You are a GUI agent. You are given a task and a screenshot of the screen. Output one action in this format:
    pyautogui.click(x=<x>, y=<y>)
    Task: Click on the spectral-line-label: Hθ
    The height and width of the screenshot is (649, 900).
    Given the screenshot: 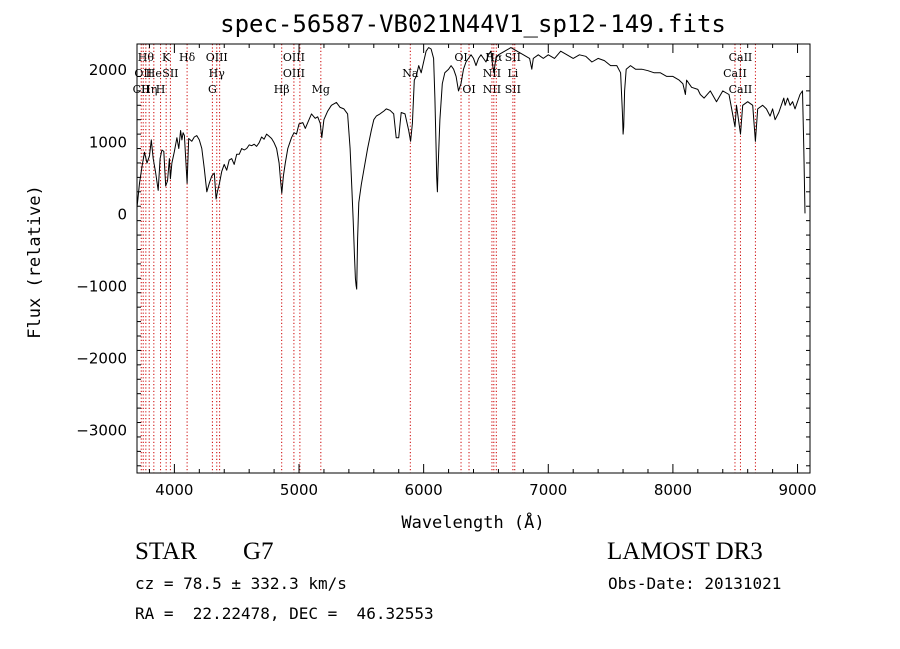 What is the action you would take?
    pyautogui.click(x=146, y=57)
    